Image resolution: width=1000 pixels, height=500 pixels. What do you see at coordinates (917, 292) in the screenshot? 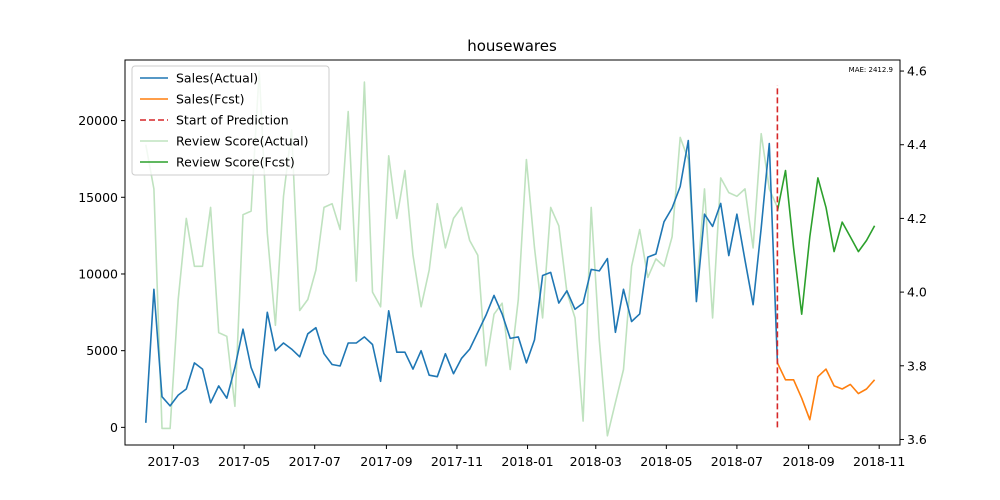
I see `y-right-tick-label: 4.0` at bounding box center [917, 292].